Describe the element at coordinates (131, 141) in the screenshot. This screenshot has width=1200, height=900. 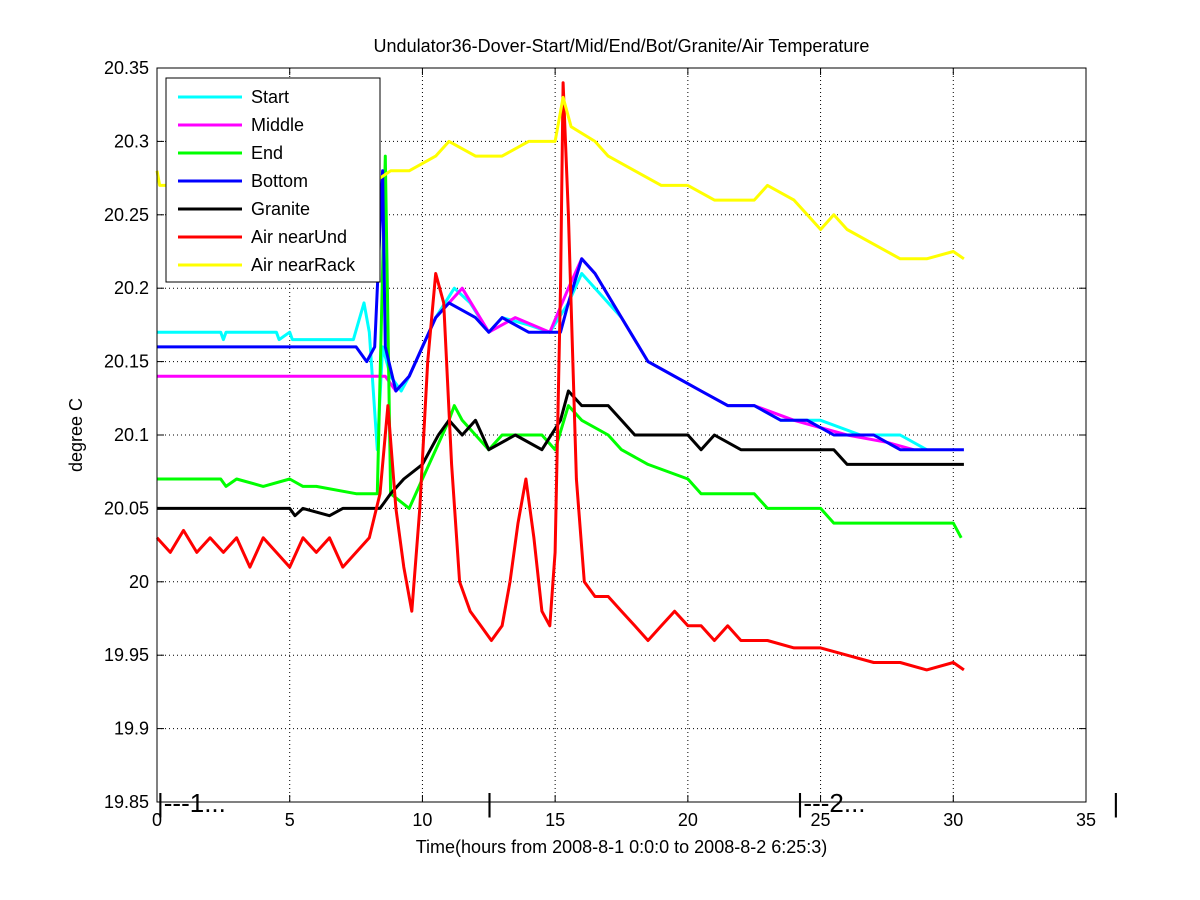
I see `y-tick-label: 20.3` at that location.